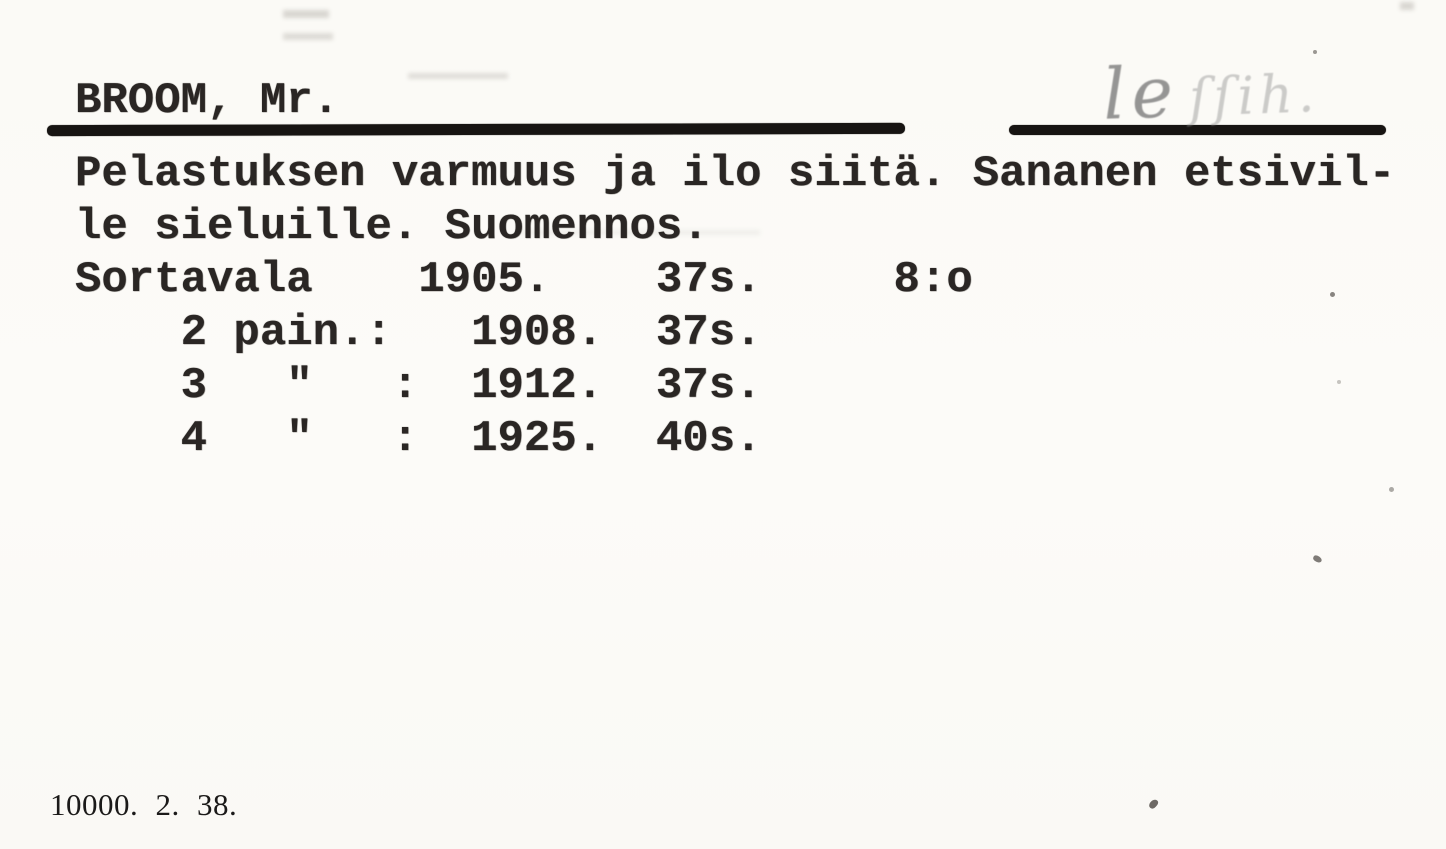  What do you see at coordinates (418, 439) in the screenshot?
I see `edition-row-fourth: 4 " : 1925. 40s.` at bounding box center [418, 439].